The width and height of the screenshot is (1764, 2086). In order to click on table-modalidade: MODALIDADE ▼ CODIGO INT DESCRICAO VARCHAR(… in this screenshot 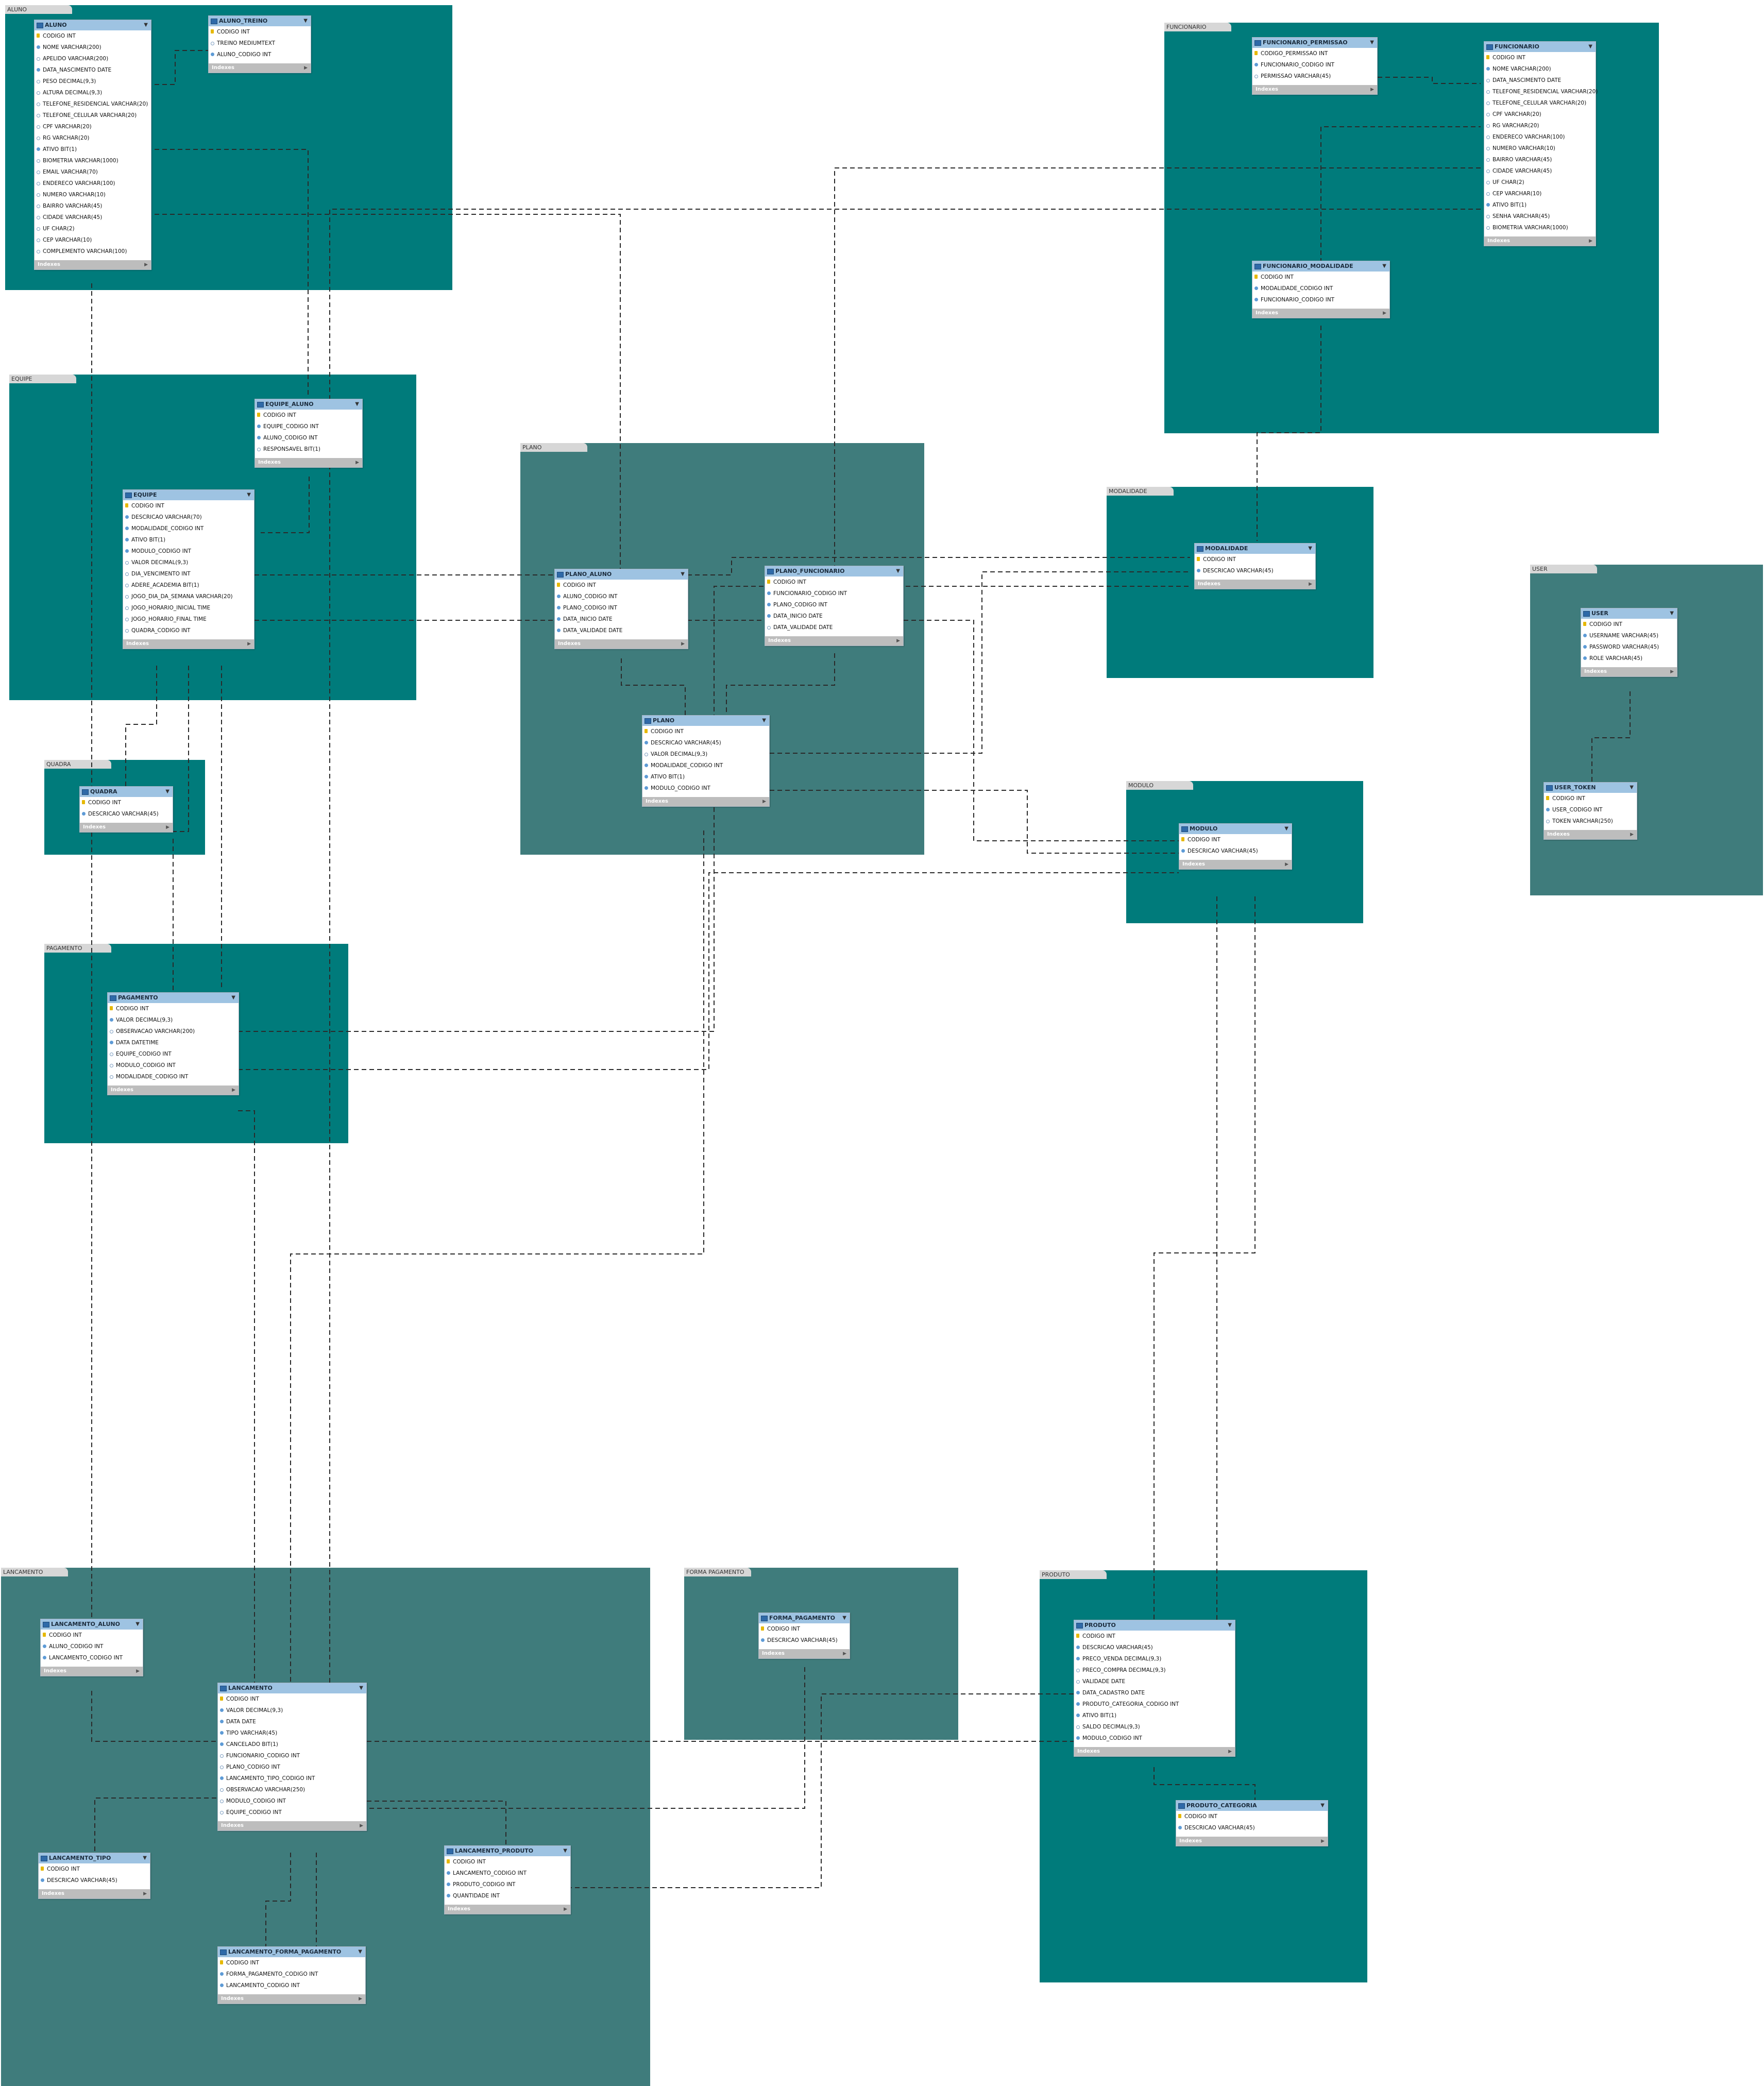, I will do `click(1255, 566)`.